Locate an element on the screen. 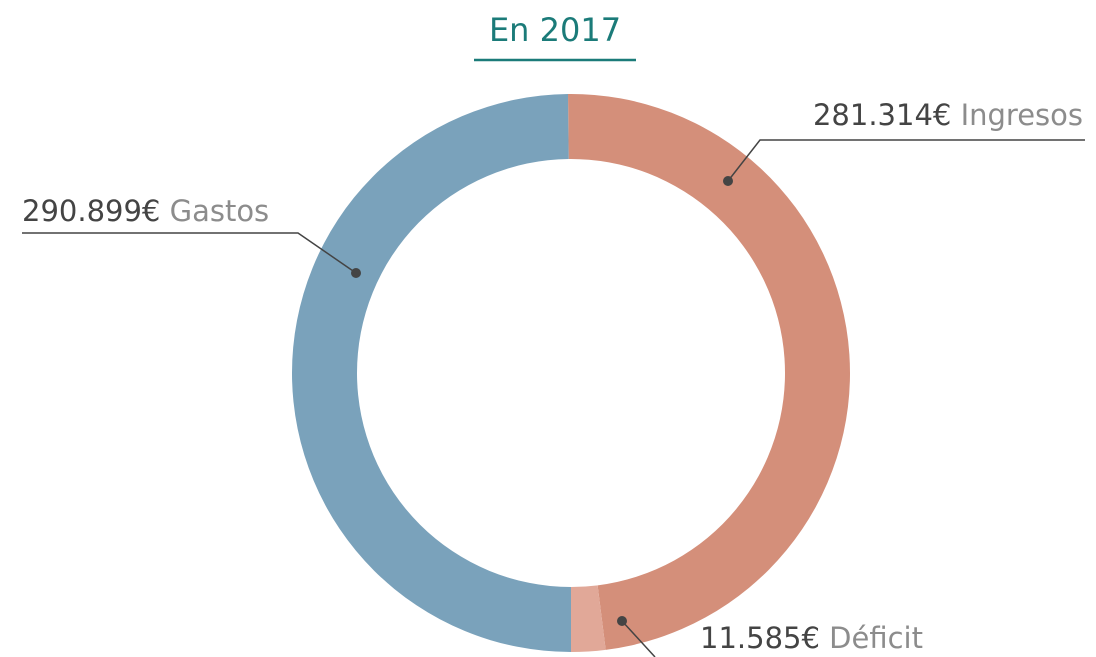 This screenshot has width=1096, height=657. donut-slice is located at coordinates (588, 618).